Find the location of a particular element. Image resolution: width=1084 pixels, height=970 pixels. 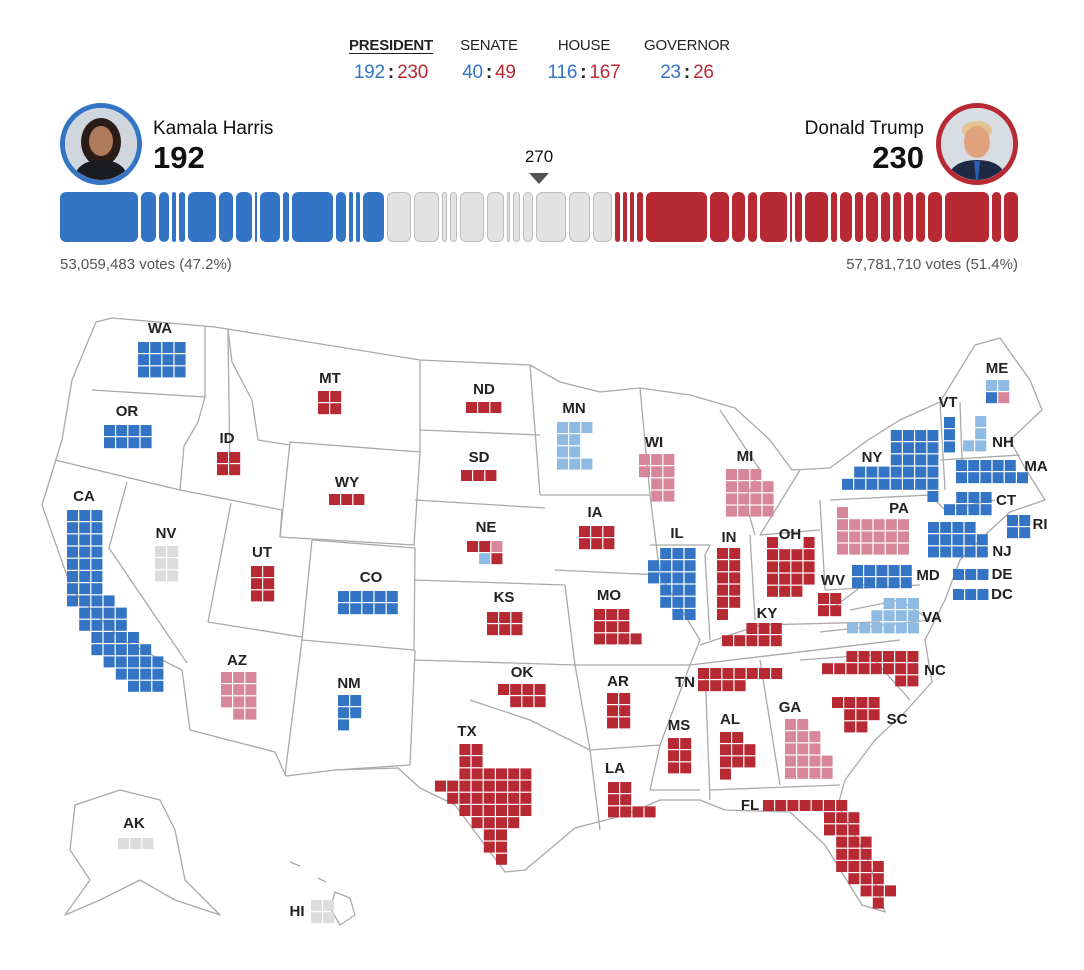

state-ut is located at coordinates (263, 584).